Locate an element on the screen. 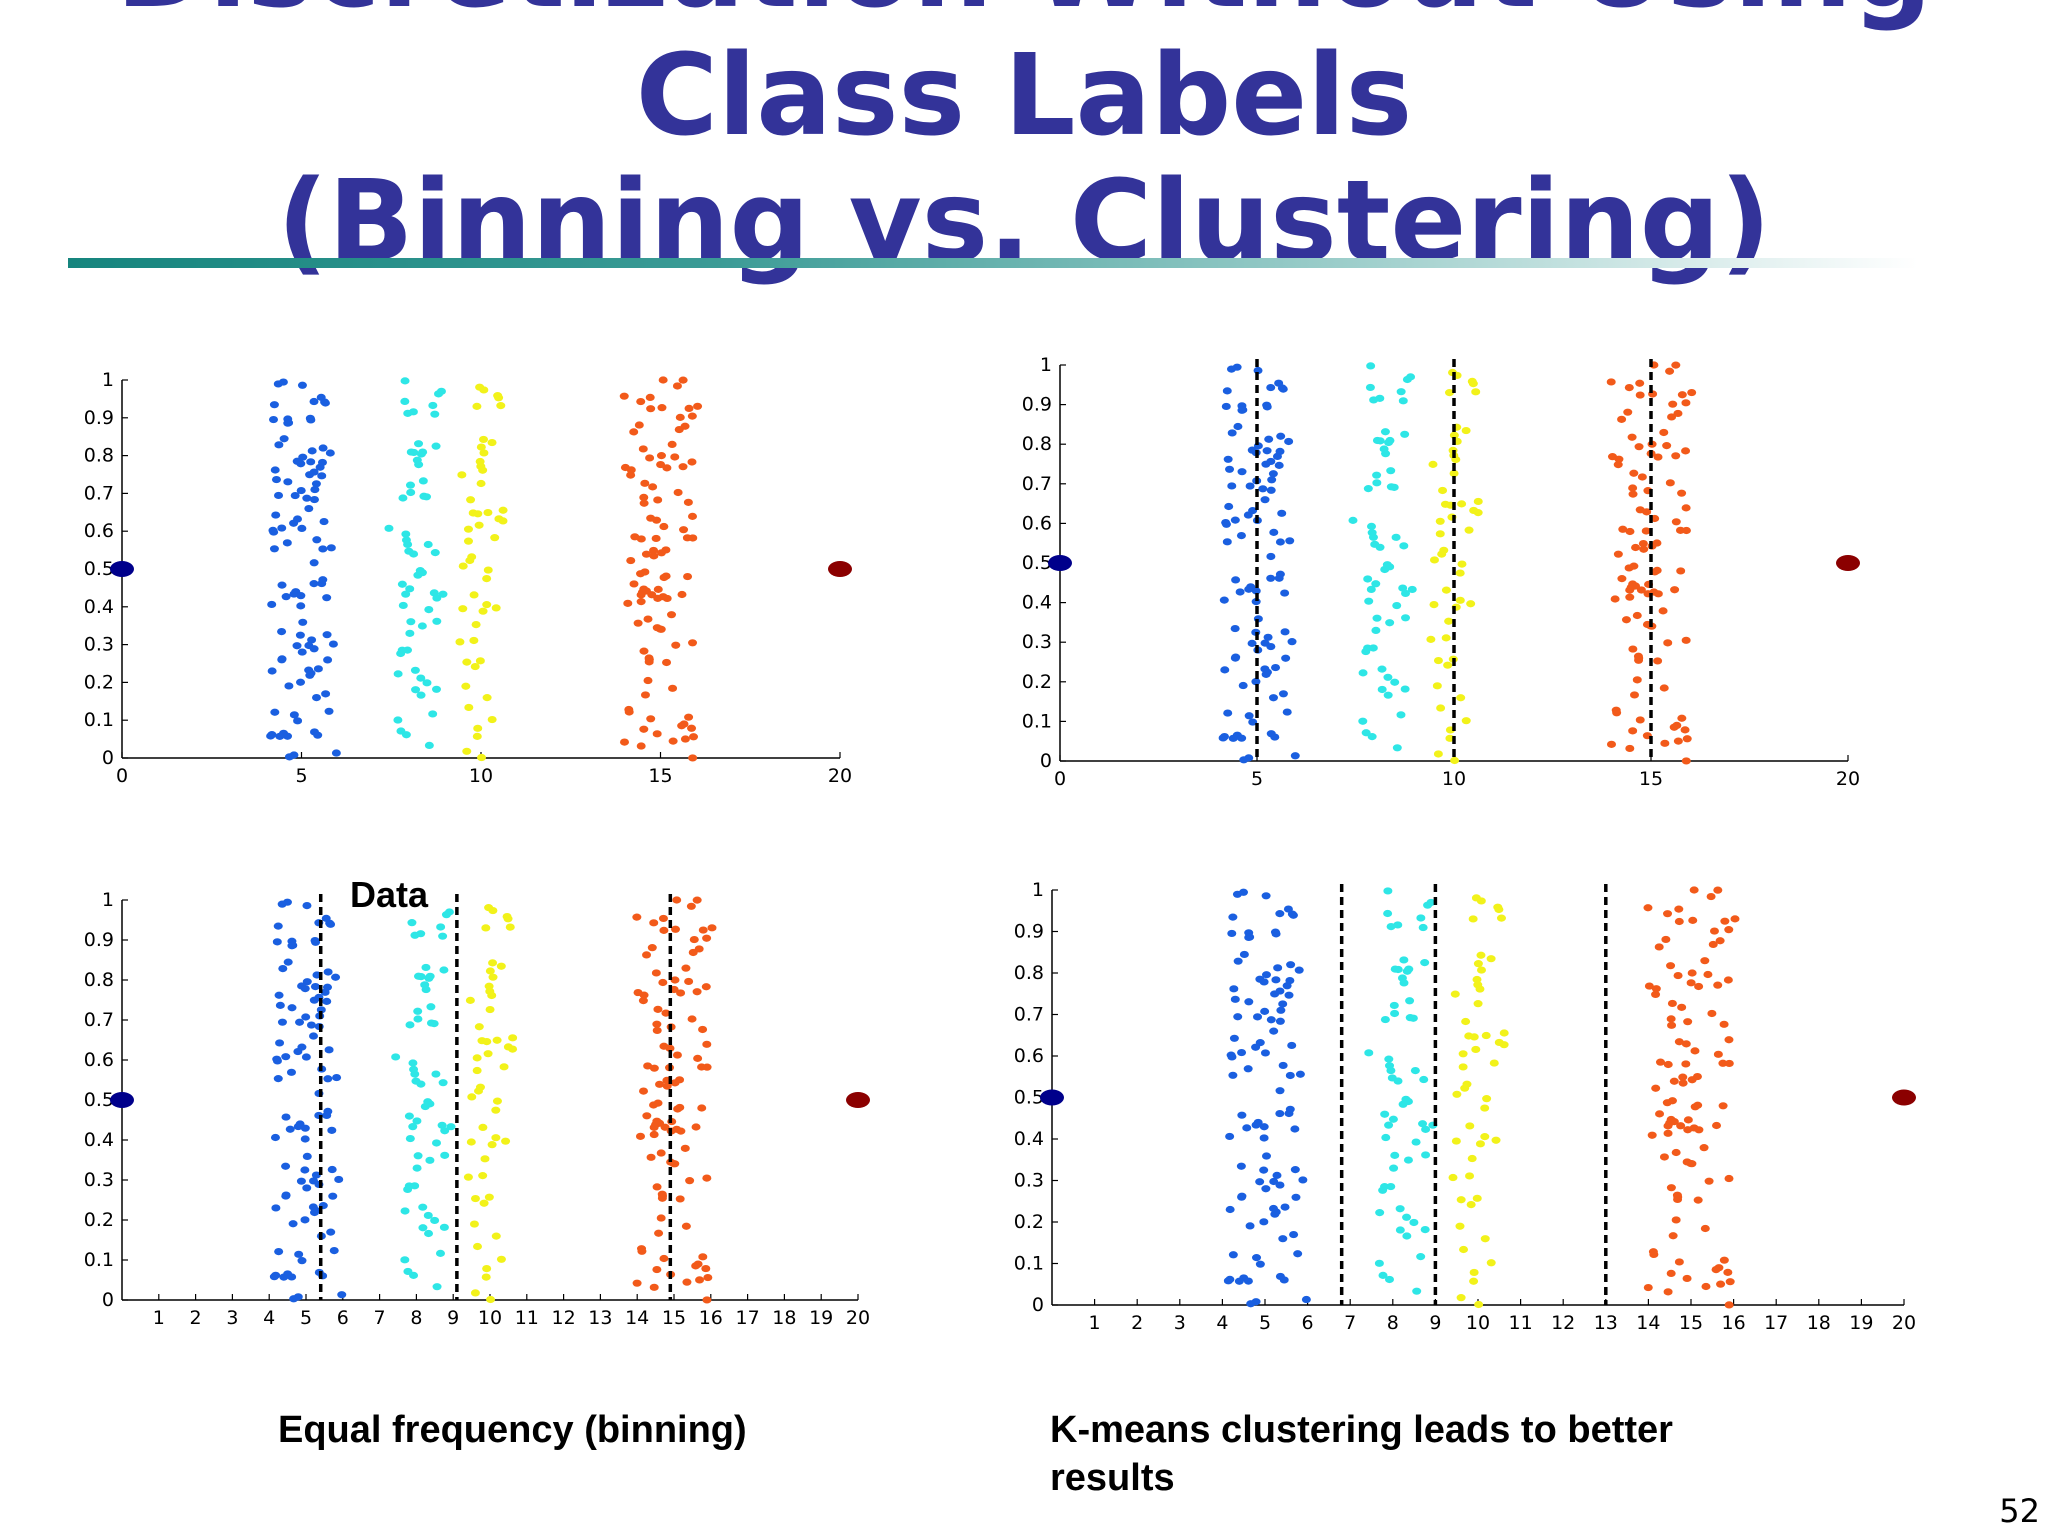  x-tick-label: 9 is located at coordinates (1435, 1323).